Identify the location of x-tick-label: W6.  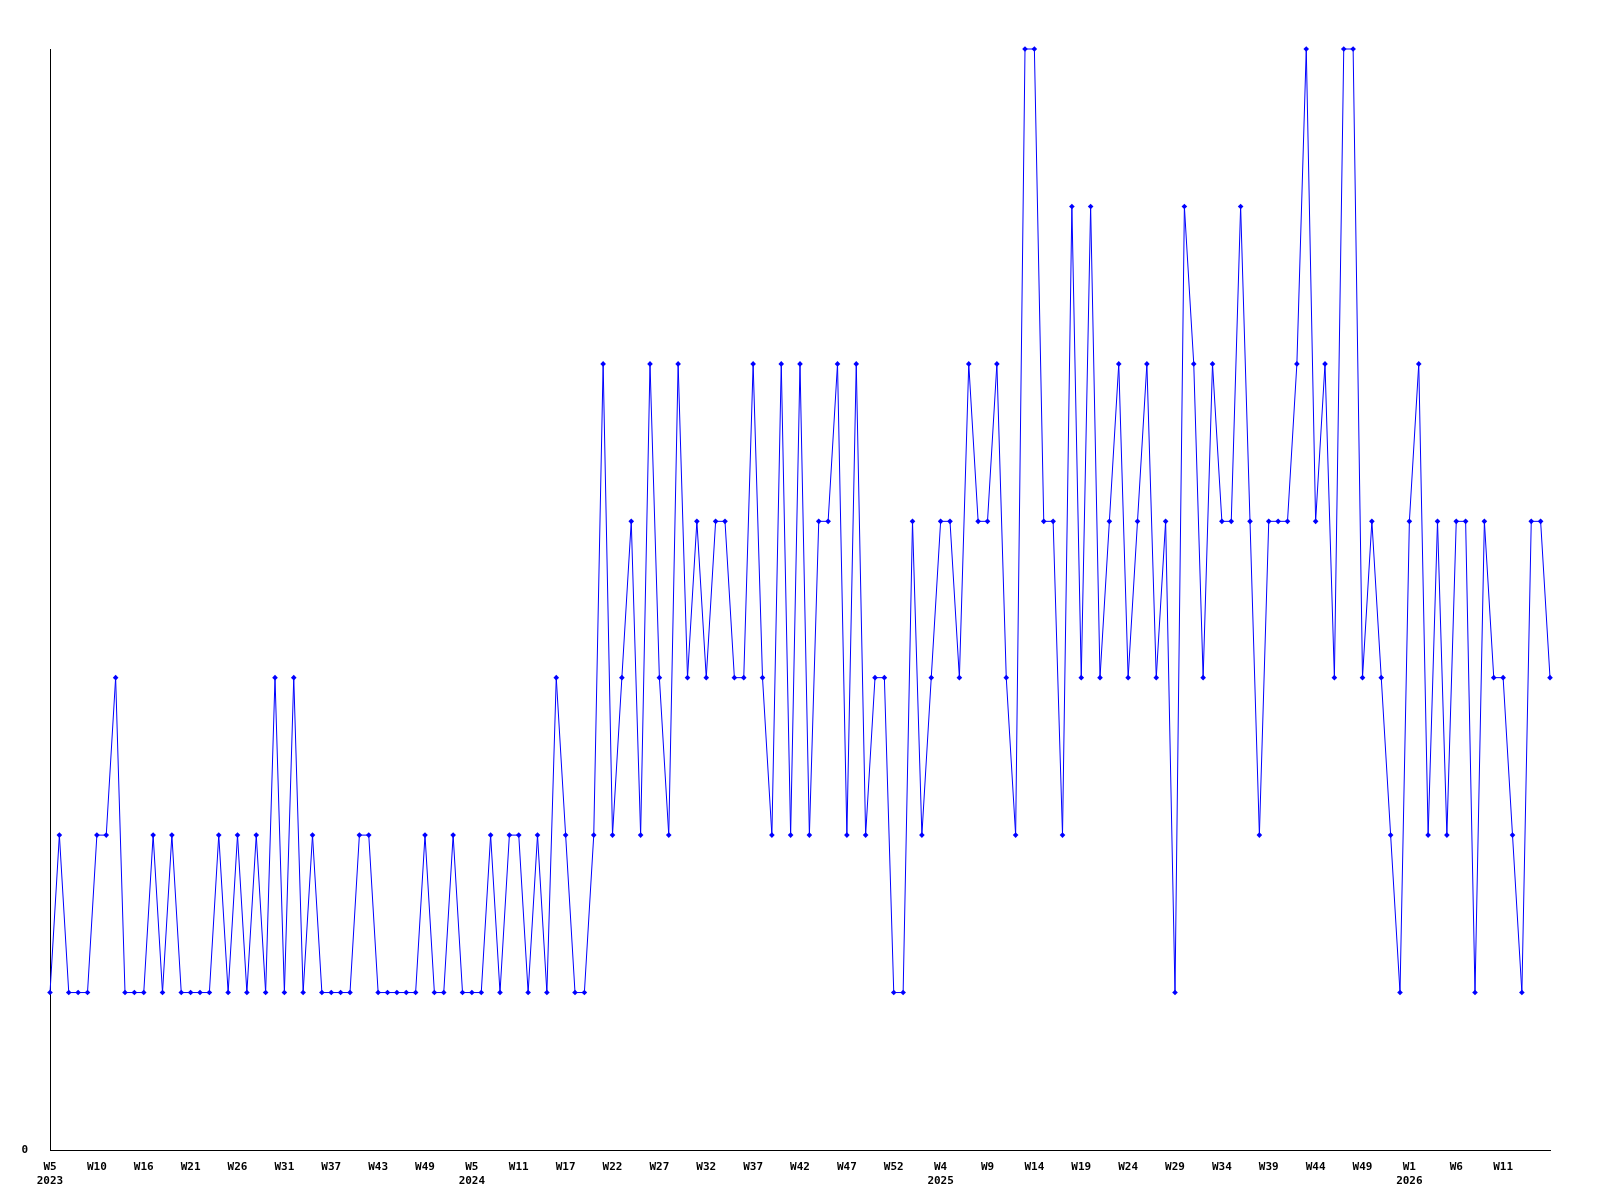
(1456, 1167).